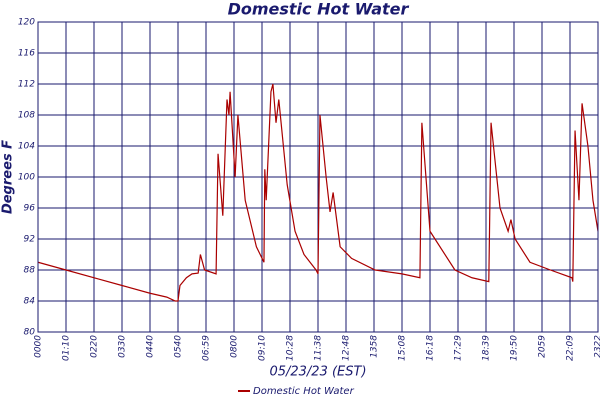 This screenshot has width=600, height=400. What do you see at coordinates (8, 177) in the screenshot?
I see `y-axis-label: Degrees F` at bounding box center [8, 177].